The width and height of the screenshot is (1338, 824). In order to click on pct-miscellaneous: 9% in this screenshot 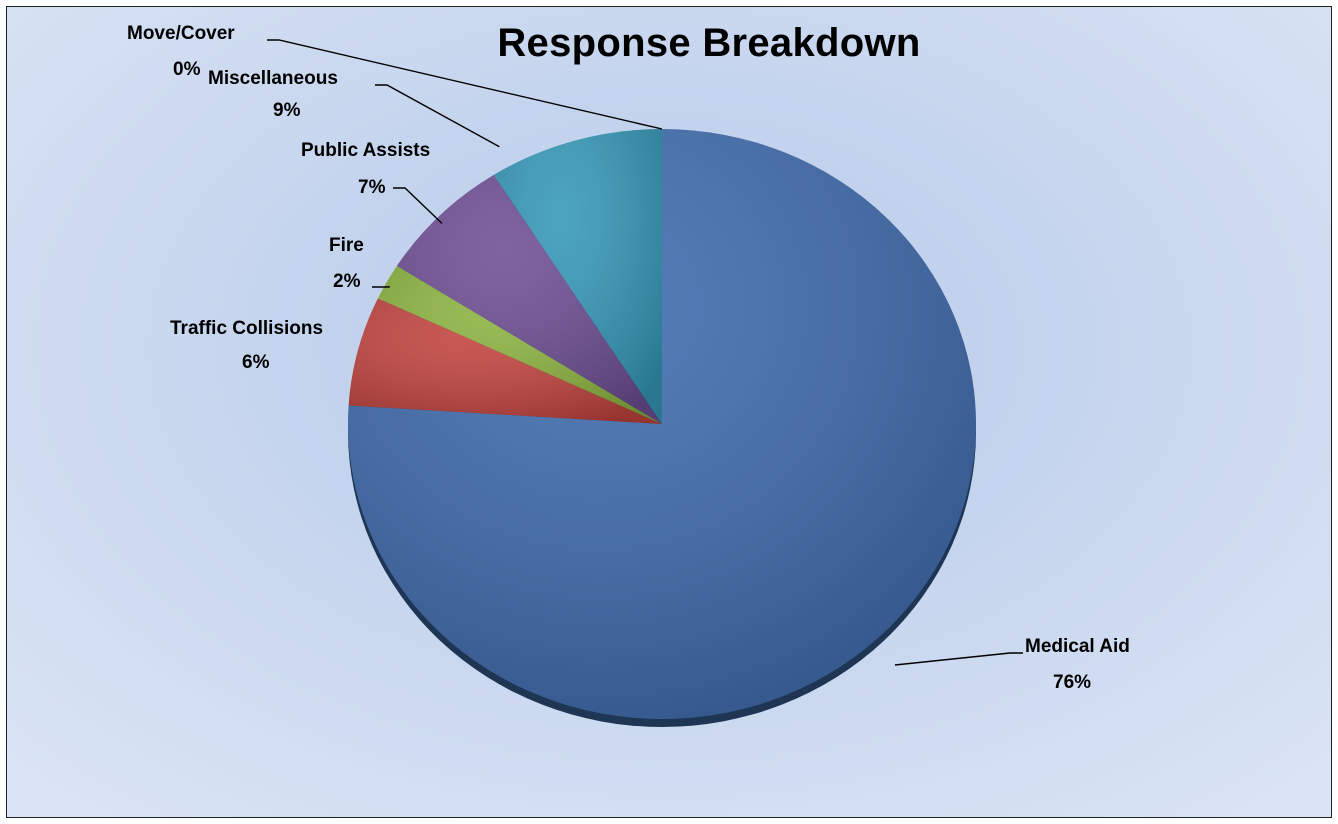, I will do `click(287, 110)`.